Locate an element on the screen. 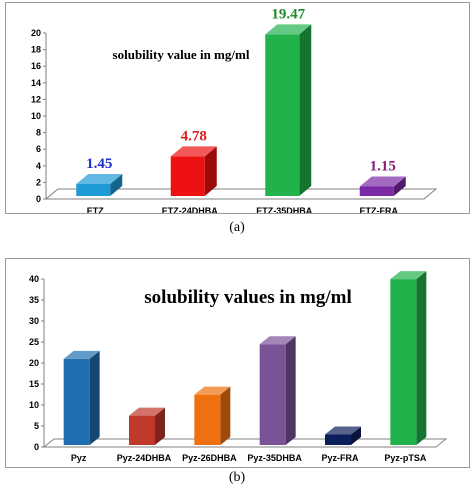 The image size is (474, 488). y-tick-label: 18 is located at coordinates (36, 50).